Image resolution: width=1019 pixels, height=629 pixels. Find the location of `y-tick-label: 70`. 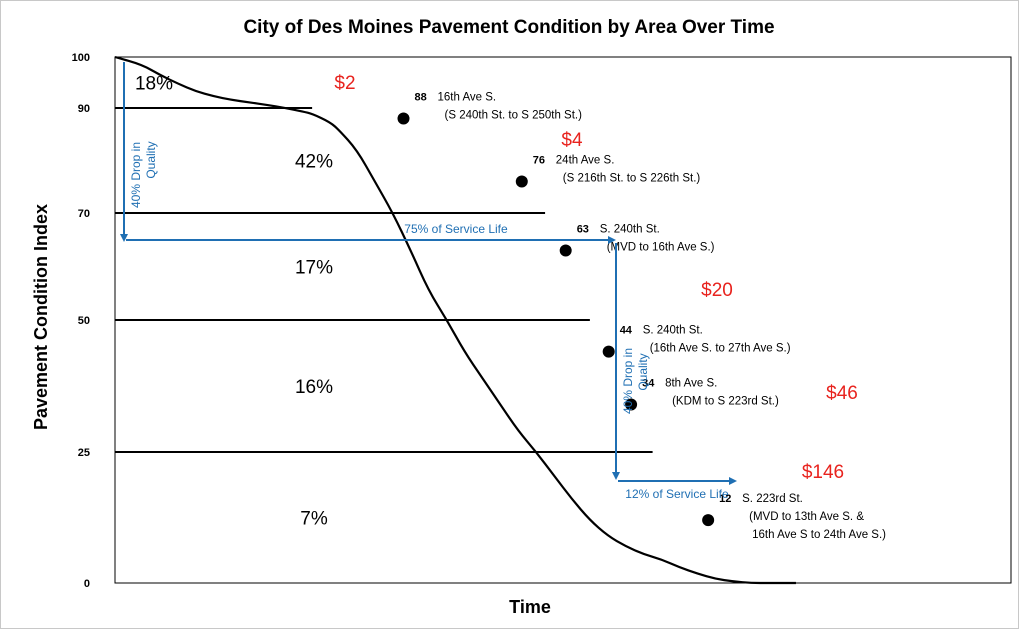

y-tick-label: 70 is located at coordinates (84, 214).